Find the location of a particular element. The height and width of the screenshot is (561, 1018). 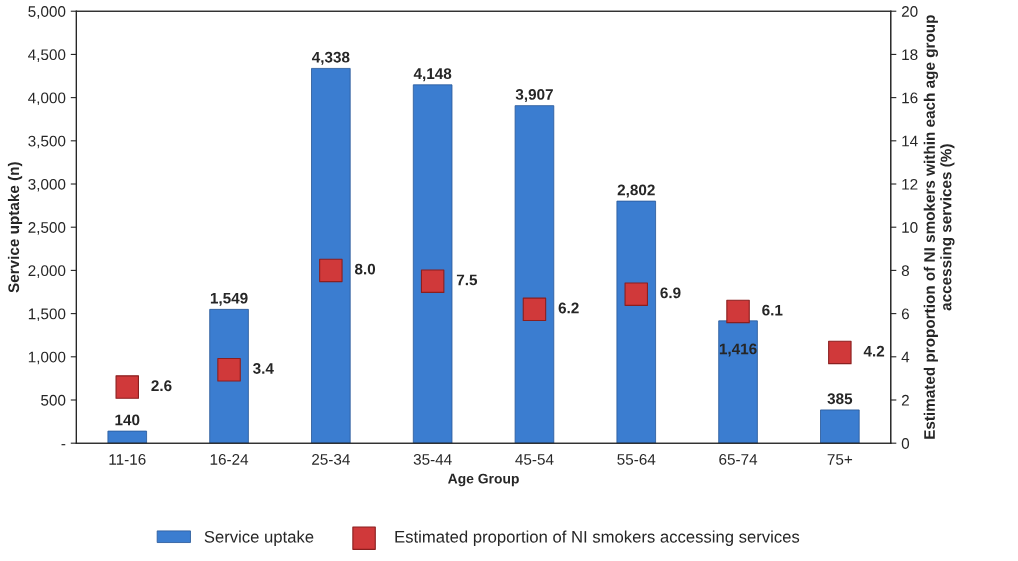

x-tick-label: 55-64 is located at coordinates (636, 459).